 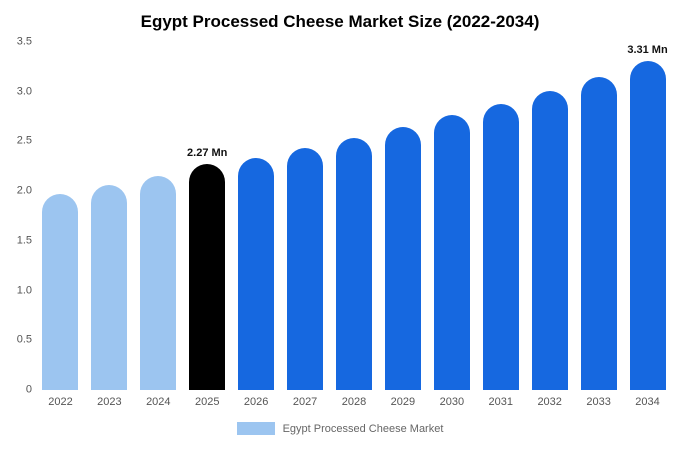 I want to click on legend: Egypt Processed Cheese Market, so click(x=340, y=428).